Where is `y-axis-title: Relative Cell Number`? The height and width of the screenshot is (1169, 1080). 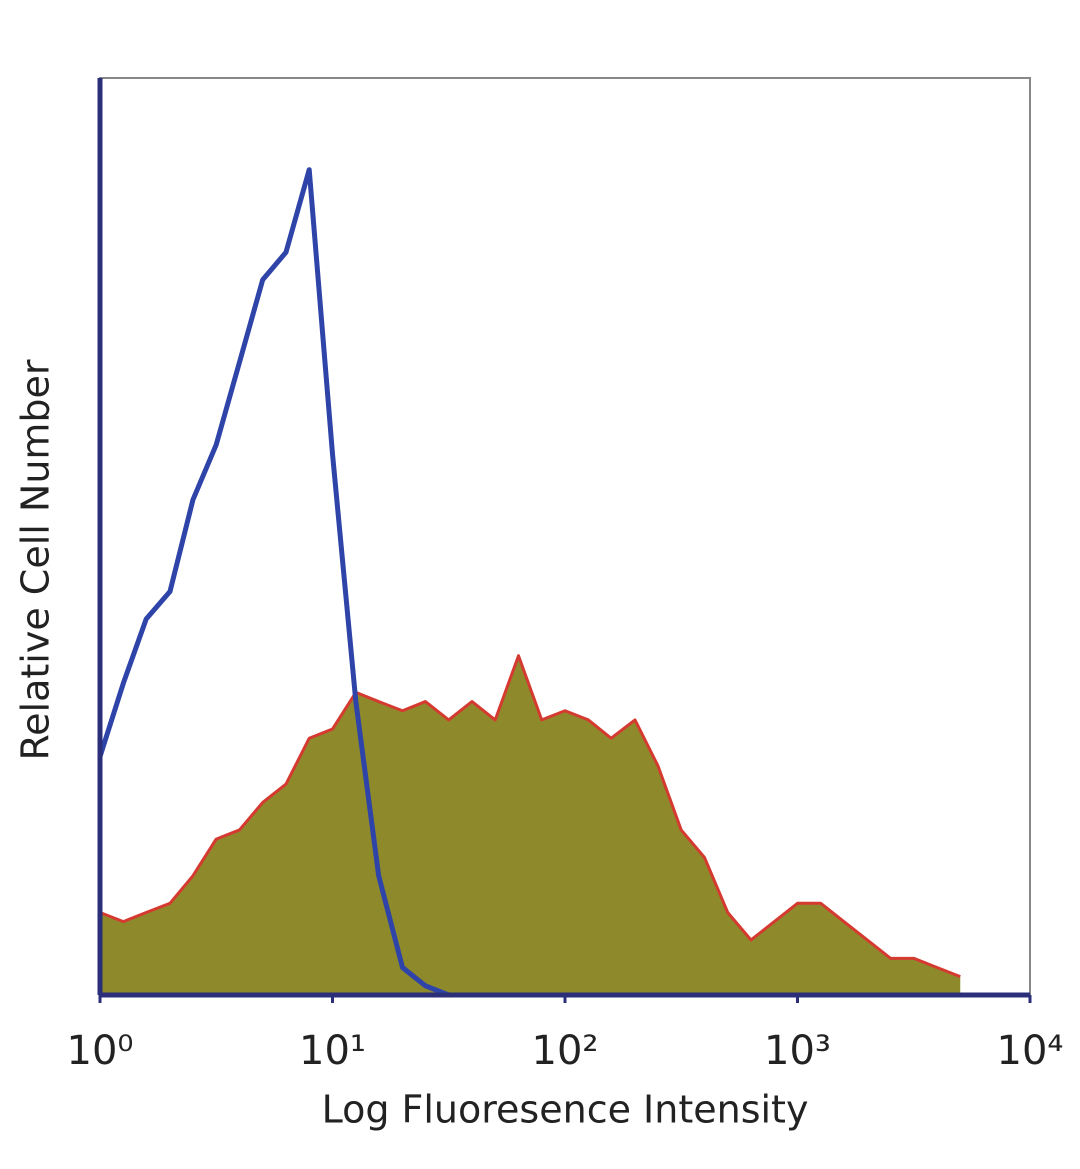
y-axis-title: Relative Cell Number is located at coordinates (36, 559).